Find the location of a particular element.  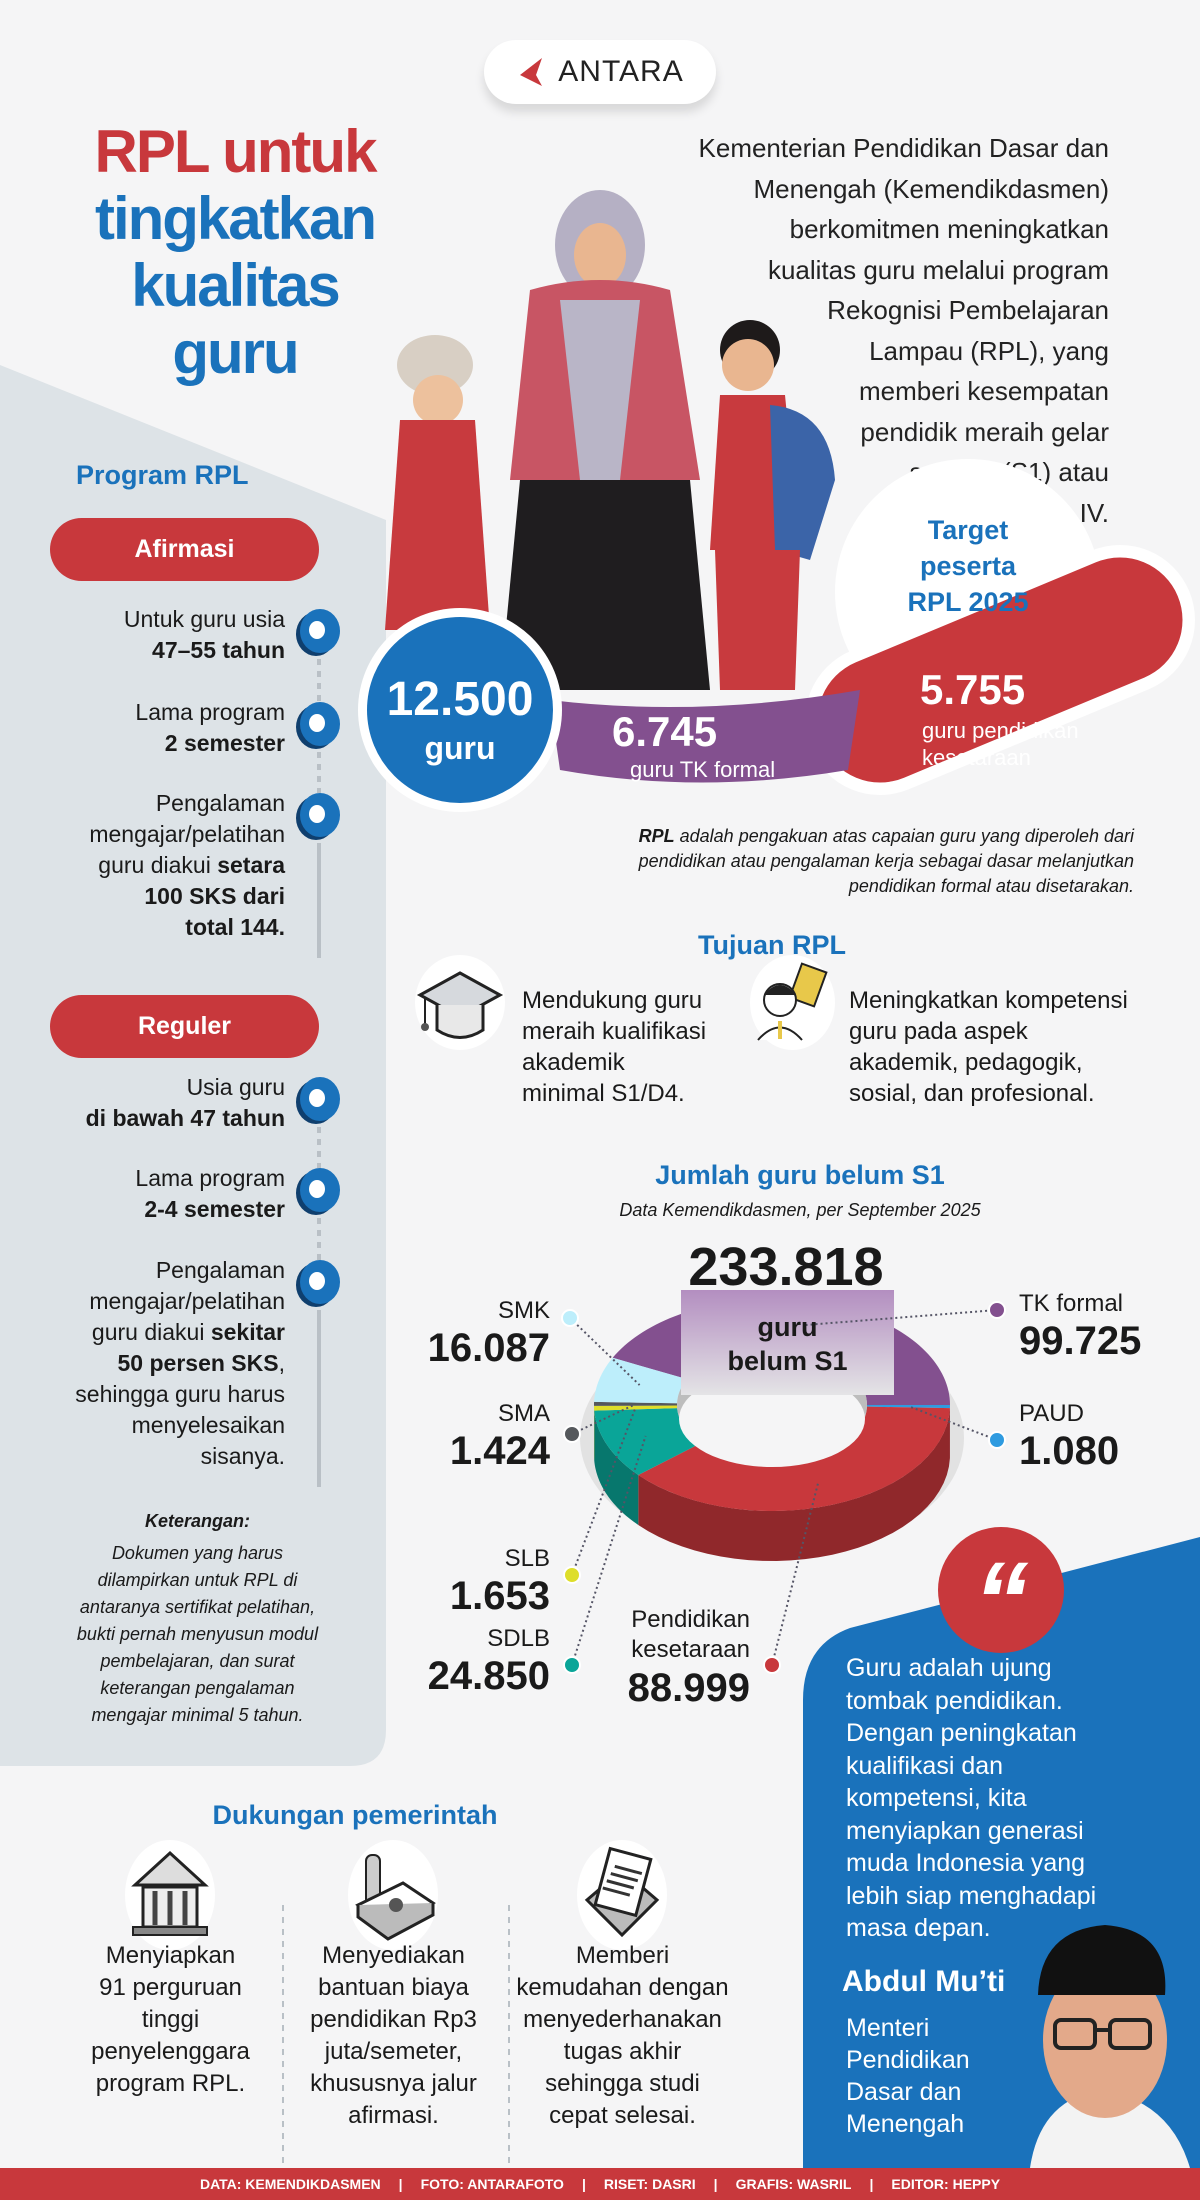

divider is located at coordinates (508, 2035).